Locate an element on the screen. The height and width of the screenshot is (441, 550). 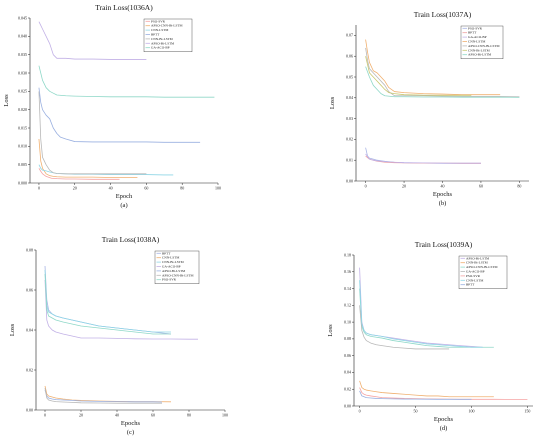
y-tick-label: 0.030 is located at coordinates (22, 72).